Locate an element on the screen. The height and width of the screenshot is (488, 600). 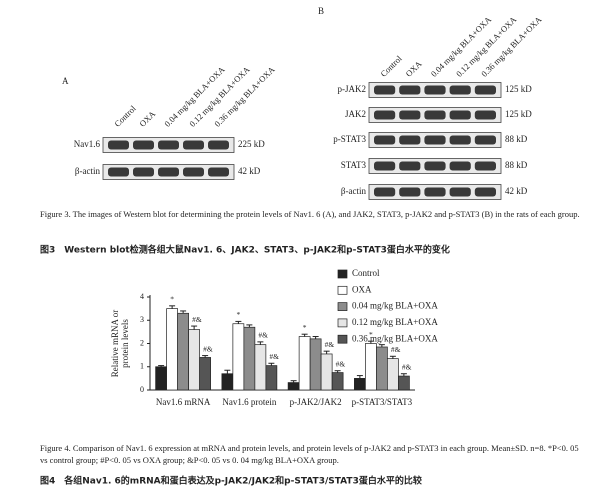
x-tick-label: p-STAT3/STAT3 is located at coordinates (382, 402).